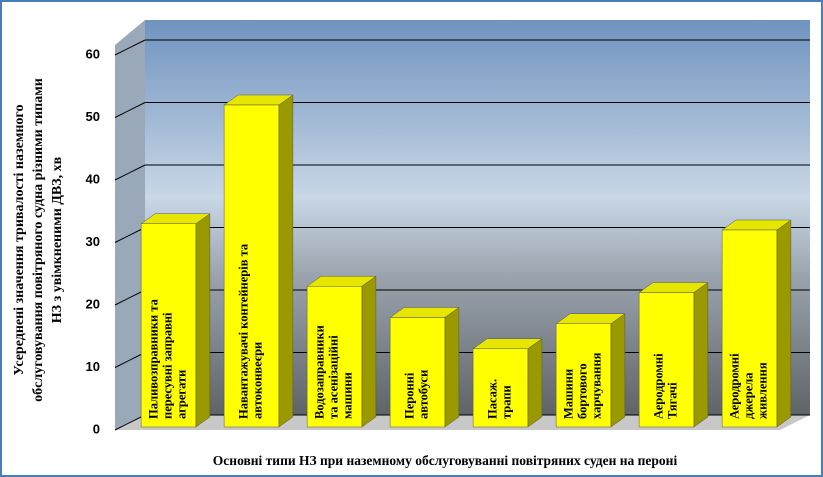 The height and width of the screenshot is (477, 823). Describe the element at coordinates (243, 331) in the screenshot. I see `category-label: Навантажувачі контейнерів та` at that location.